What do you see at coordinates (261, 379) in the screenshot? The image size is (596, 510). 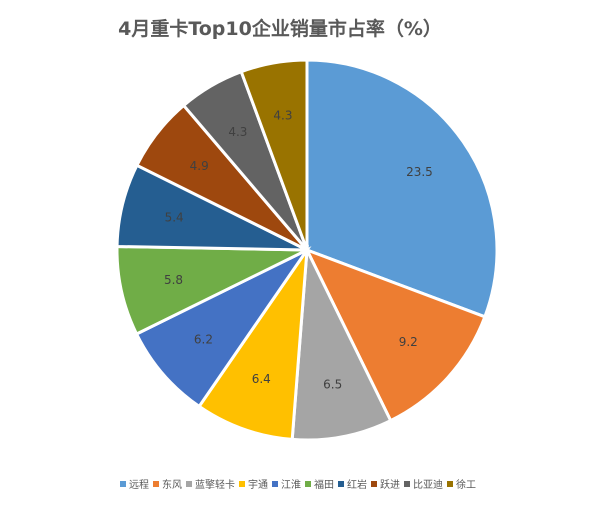 I see `data-label-4: 6.4` at bounding box center [261, 379].